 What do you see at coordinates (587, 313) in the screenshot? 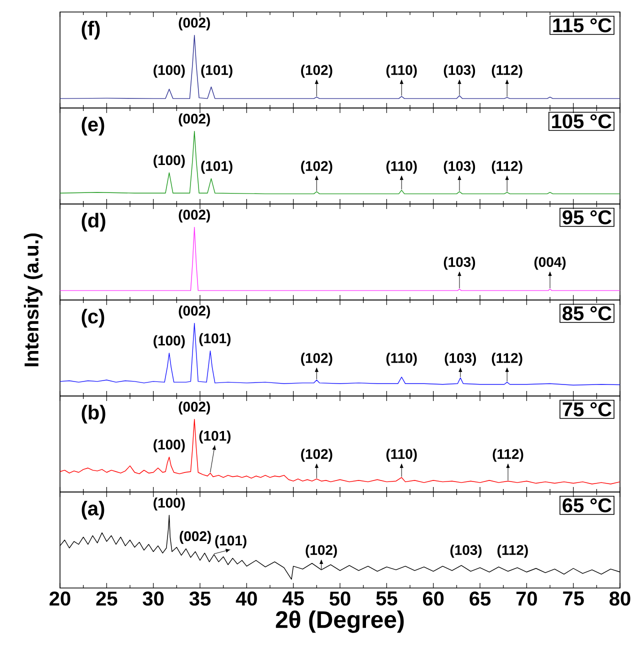
I see `text: 85 °C` at bounding box center [587, 313].